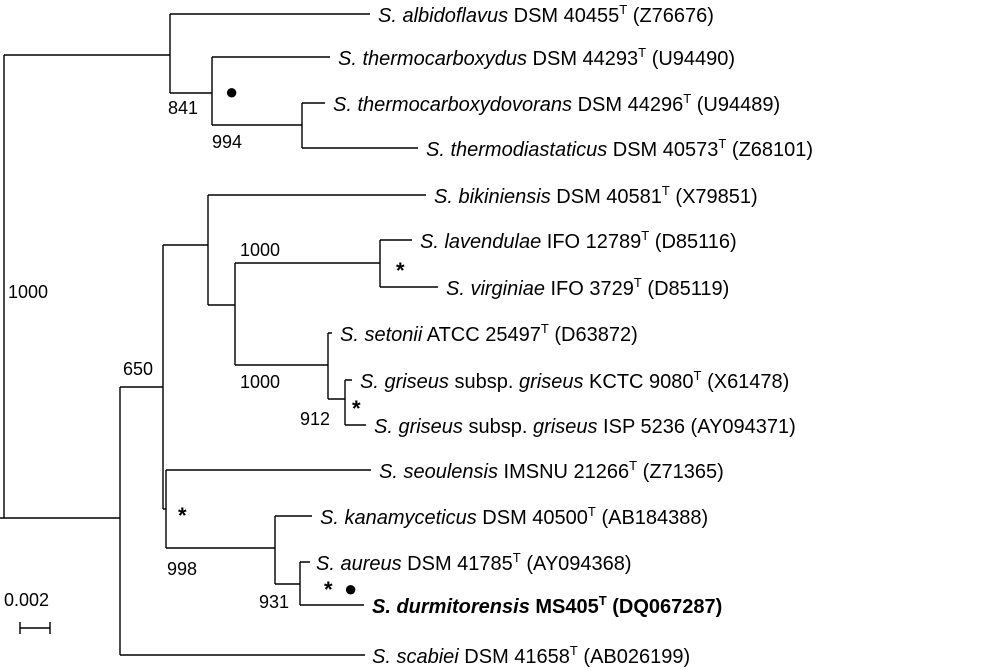 The height and width of the screenshot is (670, 994). What do you see at coordinates (578, 240) in the screenshot?
I see `leaf-label-lavendulae: S. lavendulae IFO 12789T (D85116)` at bounding box center [578, 240].